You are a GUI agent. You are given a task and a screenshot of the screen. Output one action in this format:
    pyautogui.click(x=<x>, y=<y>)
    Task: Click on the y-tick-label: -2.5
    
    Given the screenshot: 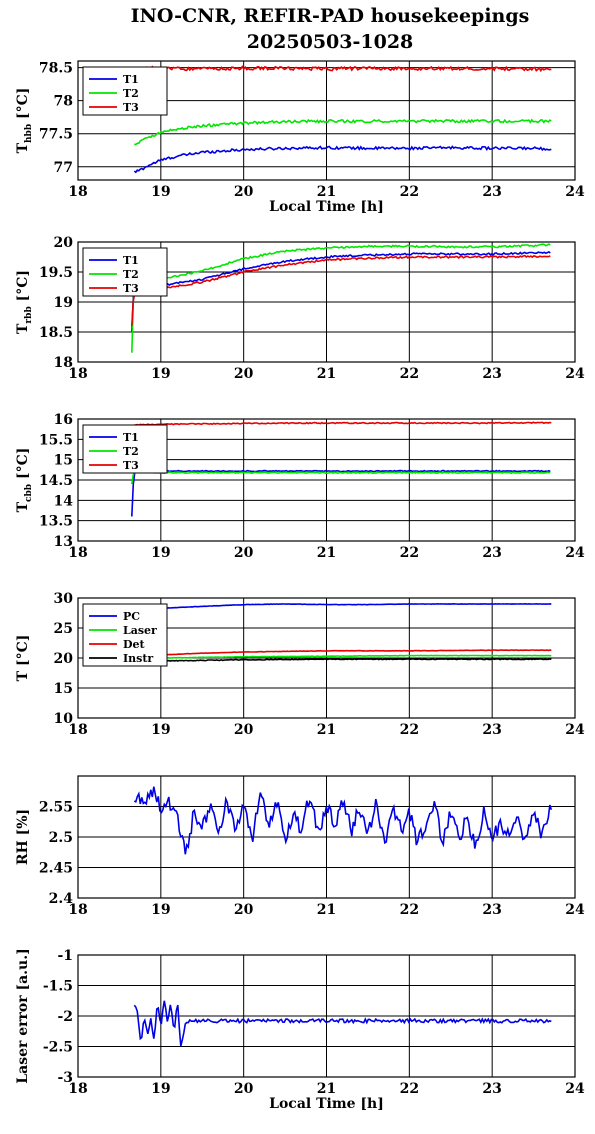 What is the action you would take?
    pyautogui.click(x=58, y=1048)
    